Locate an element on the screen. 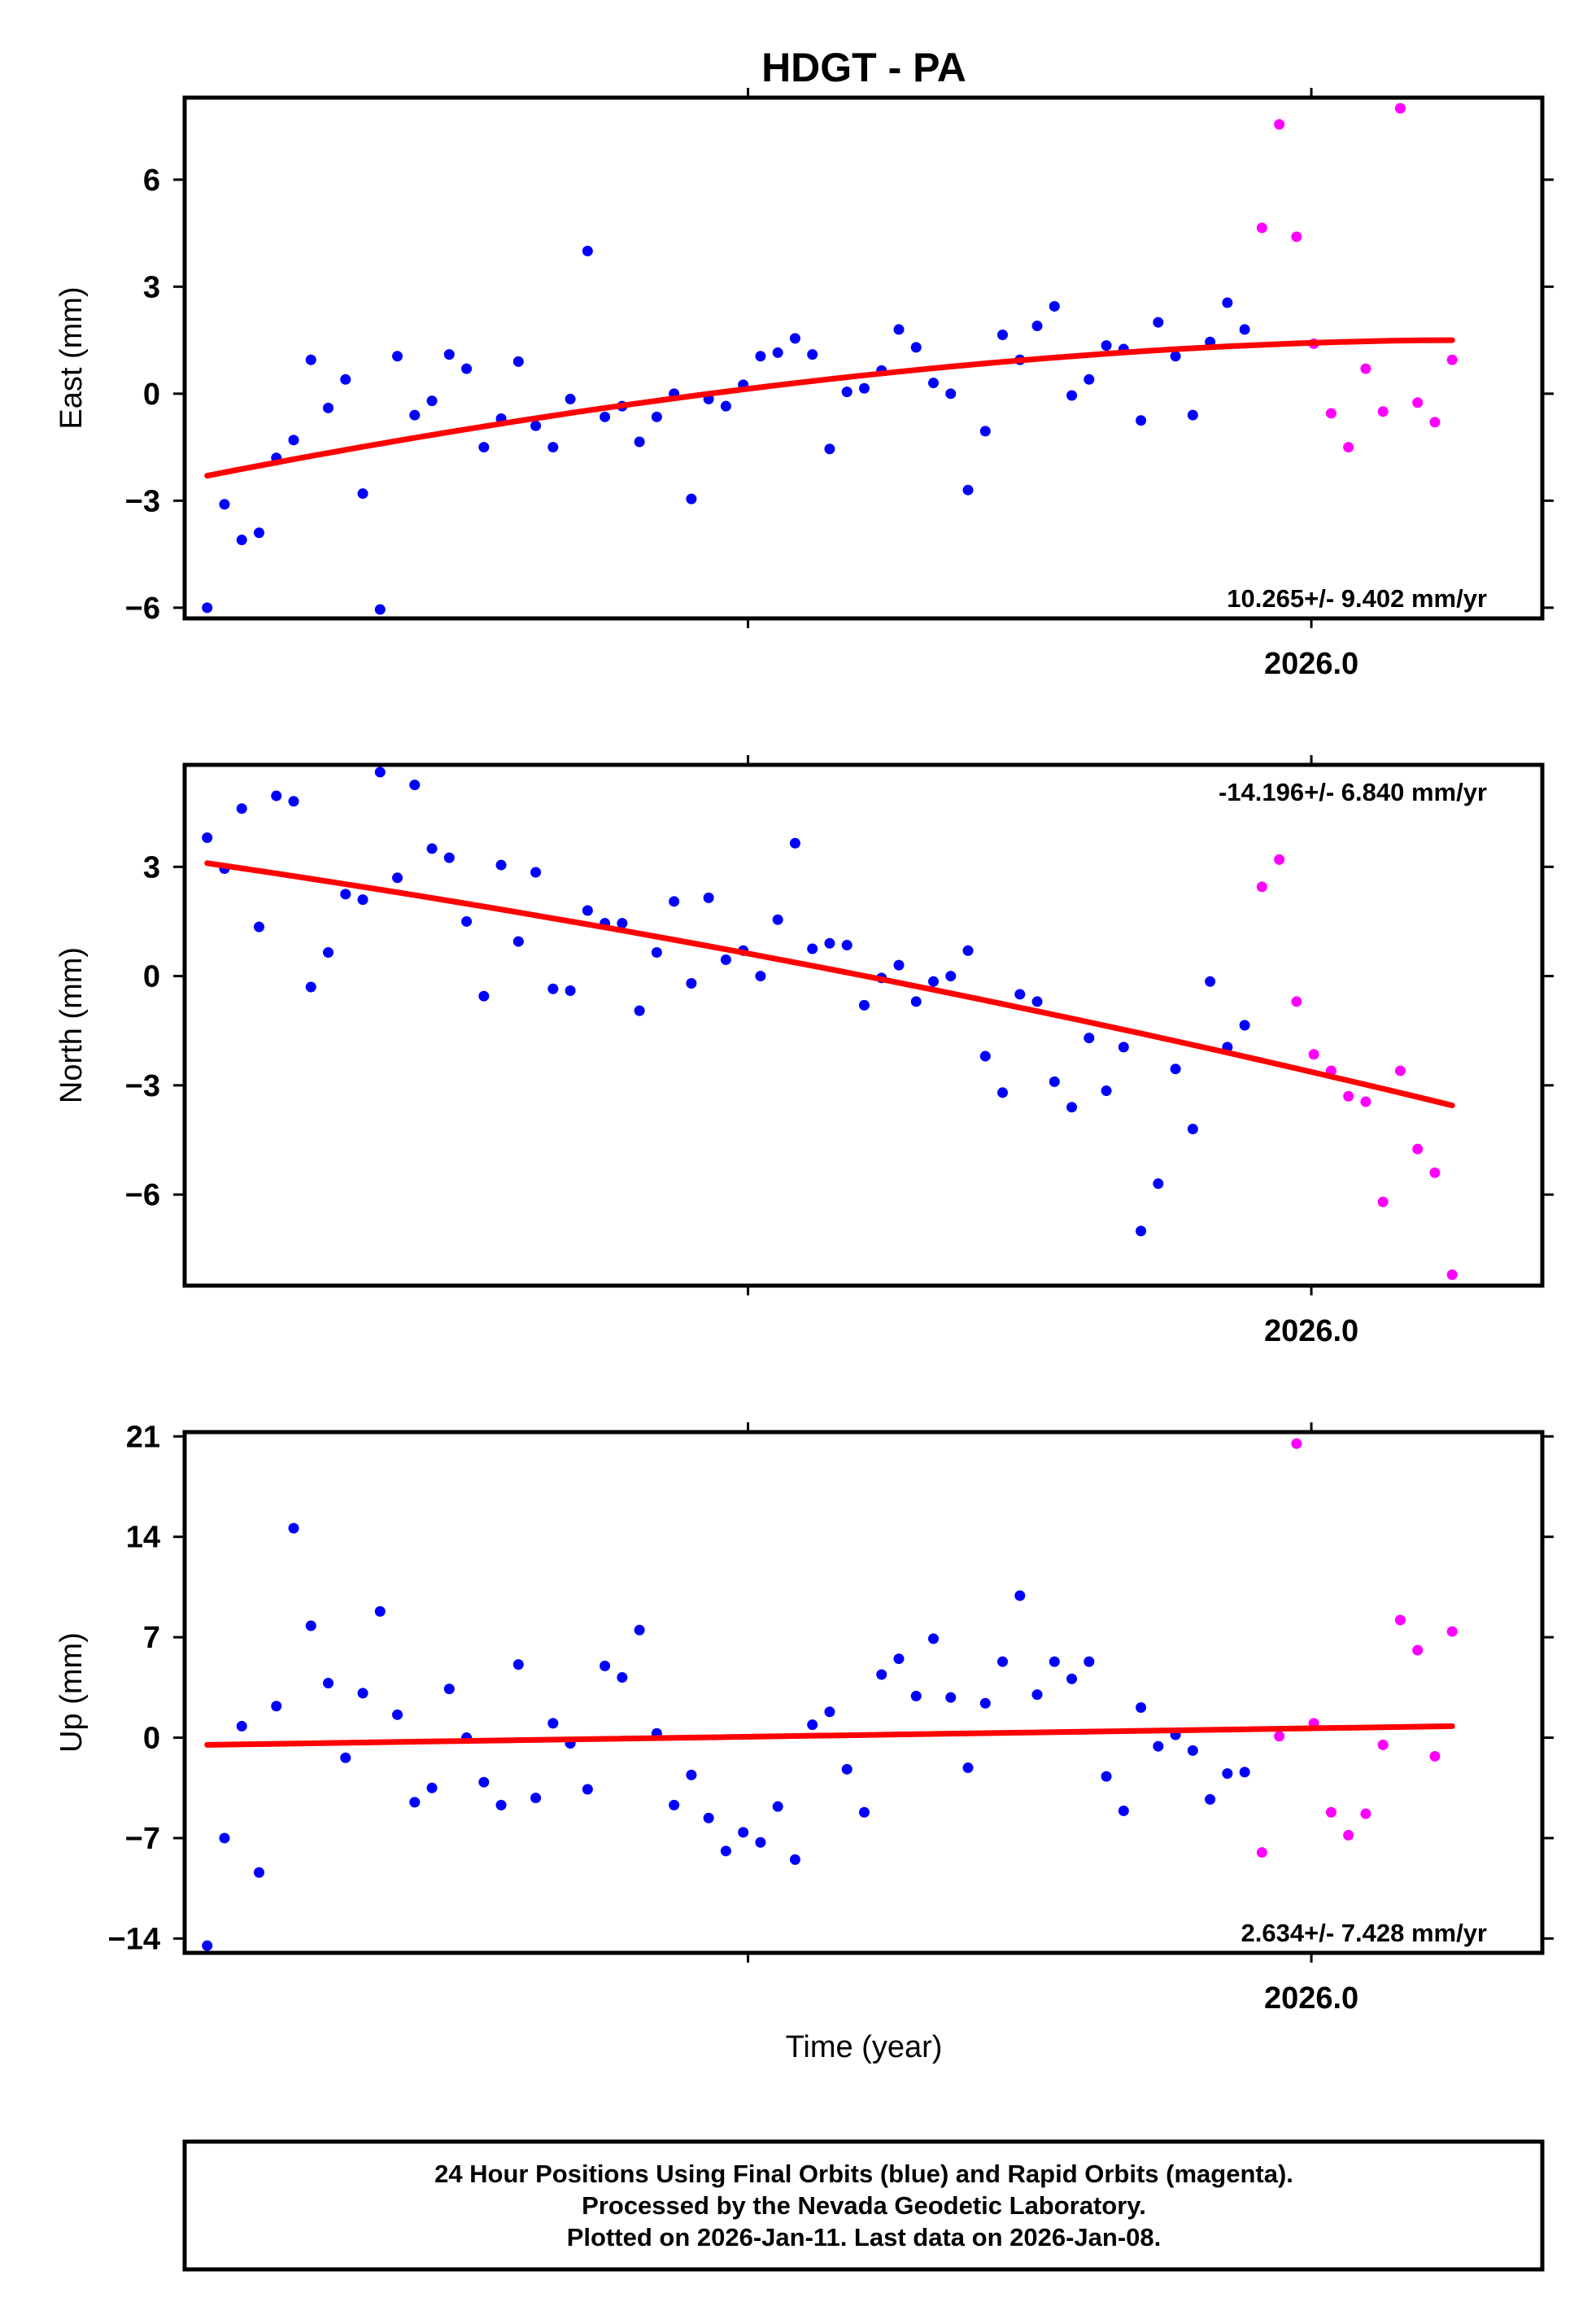 The height and width of the screenshot is (2306, 1596). up-ytick-label: −7 is located at coordinates (142, 1839).